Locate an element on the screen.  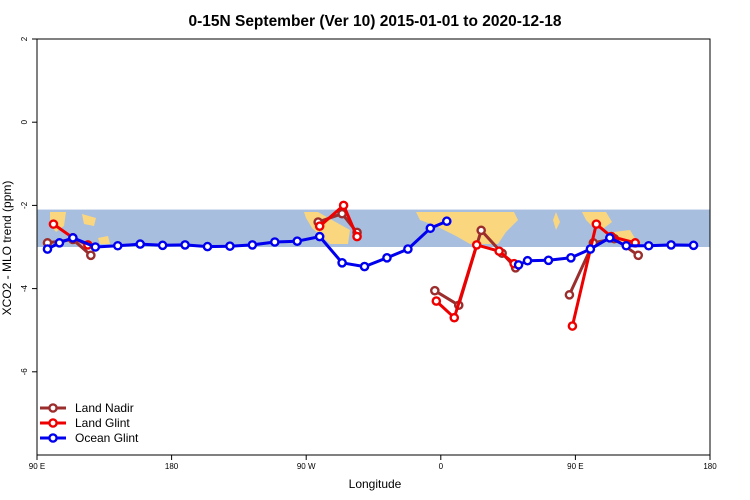
y-tick-label: -2 is located at coordinates (24, 205).